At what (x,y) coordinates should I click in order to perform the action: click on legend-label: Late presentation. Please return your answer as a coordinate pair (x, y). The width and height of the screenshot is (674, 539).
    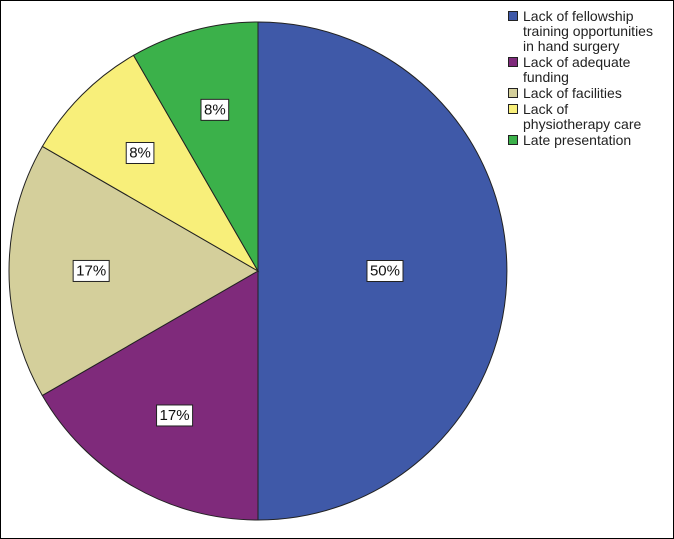
    Looking at the image, I should click on (596, 140).